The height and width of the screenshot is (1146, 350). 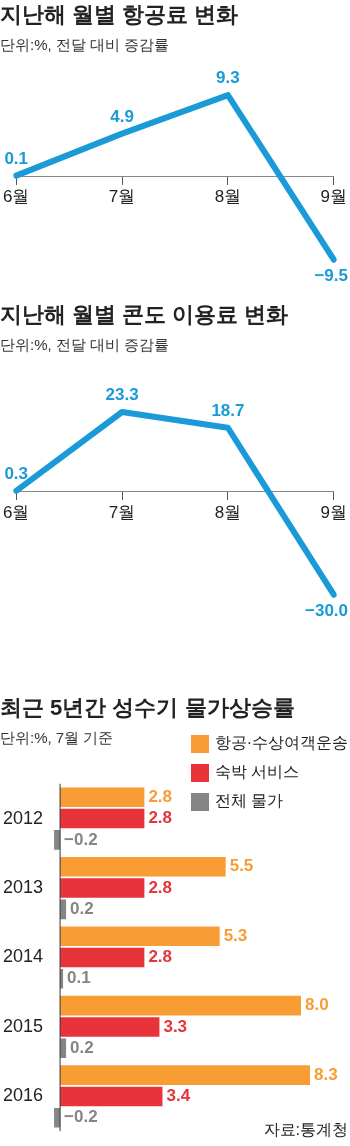 What do you see at coordinates (57, 737) in the screenshot?
I see `chart-subtitle: 단위:%, 7월 기준` at bounding box center [57, 737].